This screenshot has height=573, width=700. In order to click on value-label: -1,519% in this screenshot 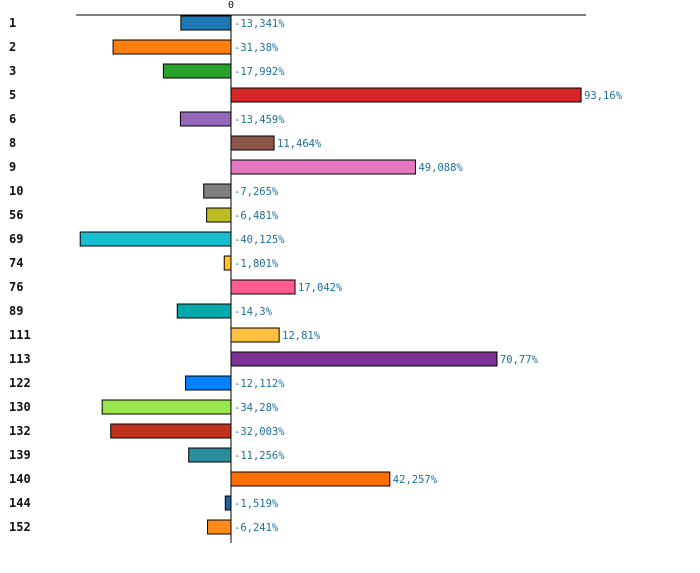, I will do `click(256, 504)`.